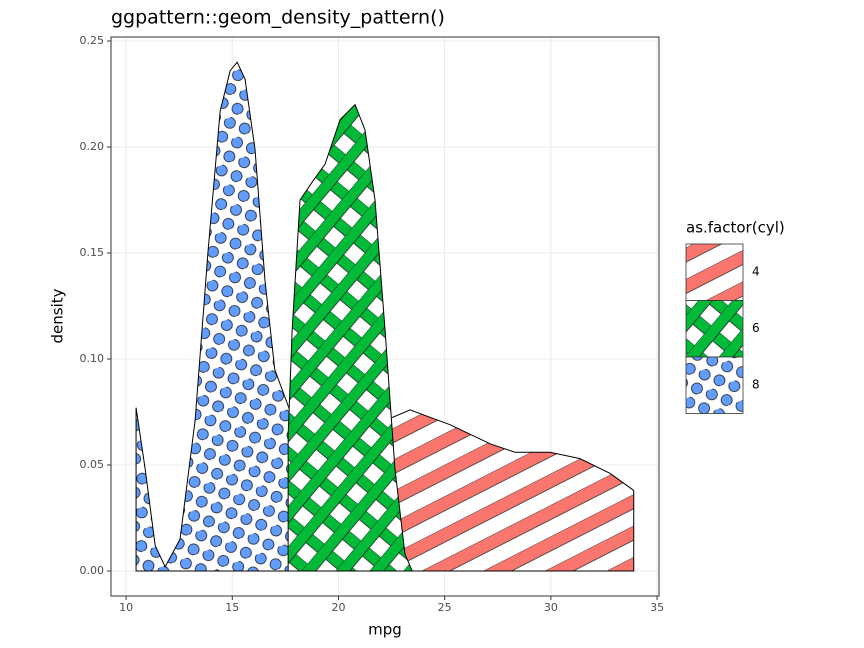 The image size is (864, 648). I want to click on y-tick-label: 0.20, so click(92, 146).